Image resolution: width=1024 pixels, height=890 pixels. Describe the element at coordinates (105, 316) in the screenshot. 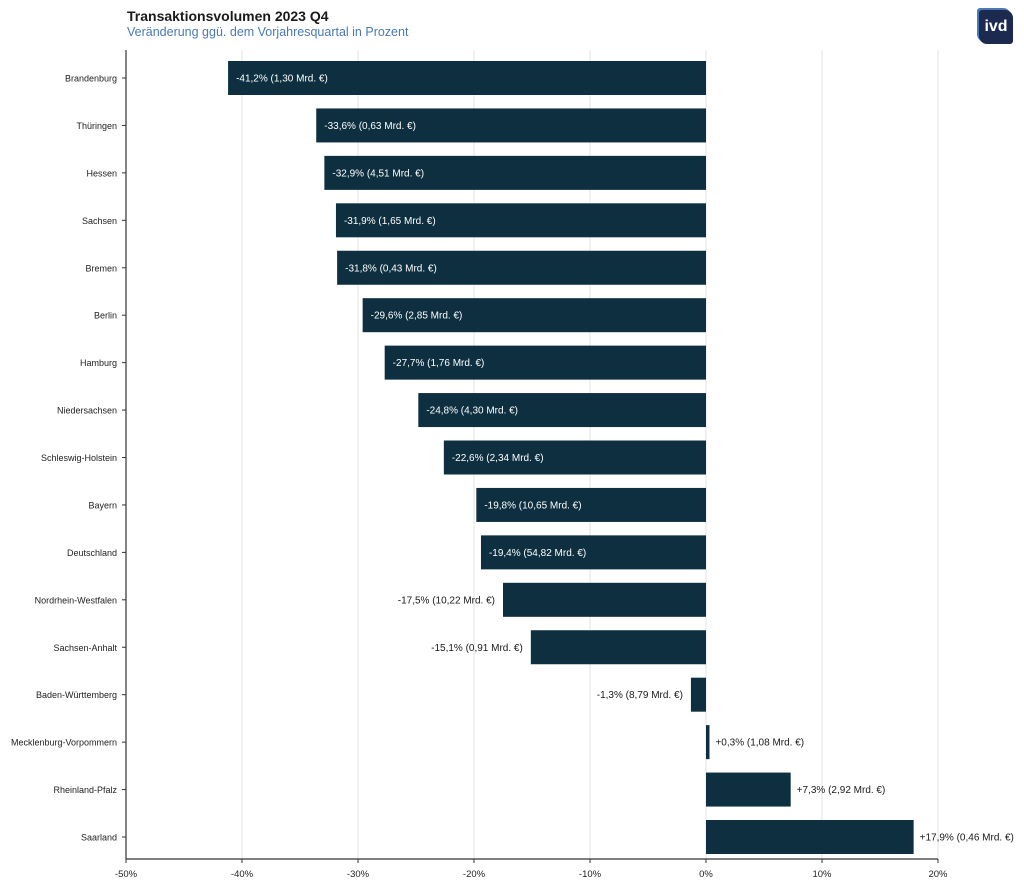

I see `category-label: Berlin` at that location.